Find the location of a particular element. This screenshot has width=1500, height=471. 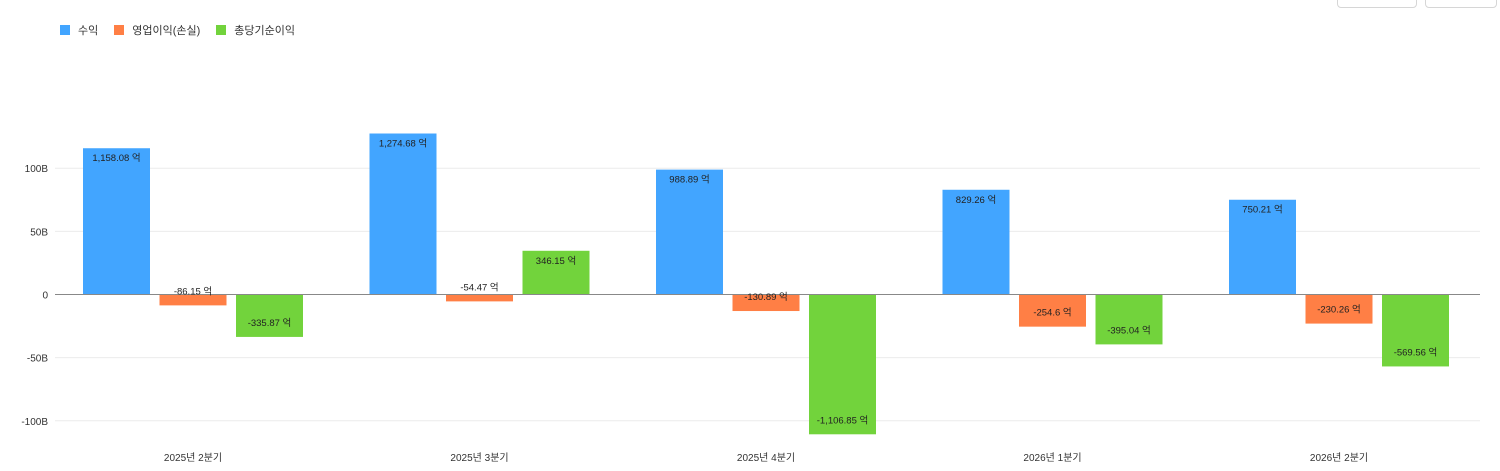

y-tick-label: 0 is located at coordinates (45, 296).